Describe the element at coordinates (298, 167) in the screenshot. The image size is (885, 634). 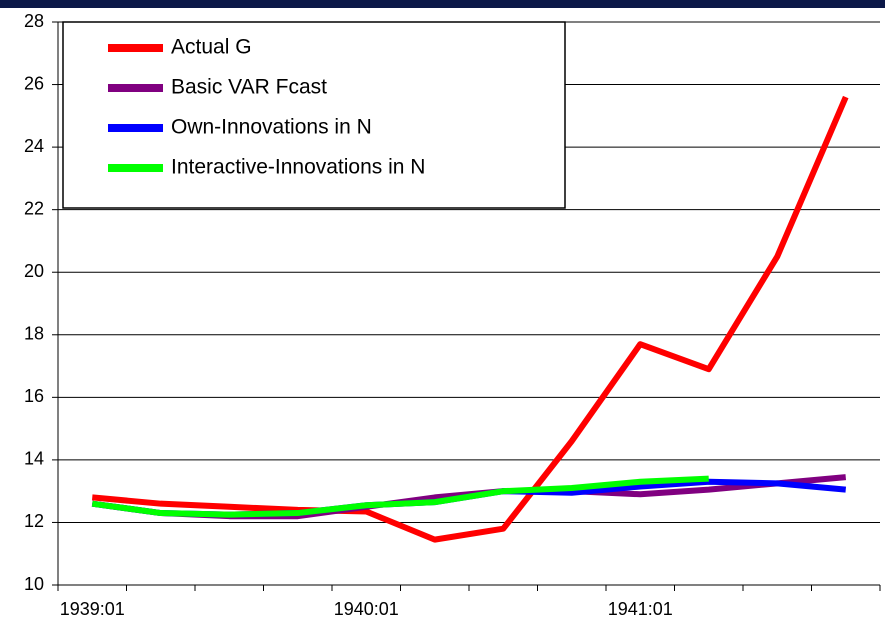
I see `legend-label: Interactive-Innovations in N` at that location.